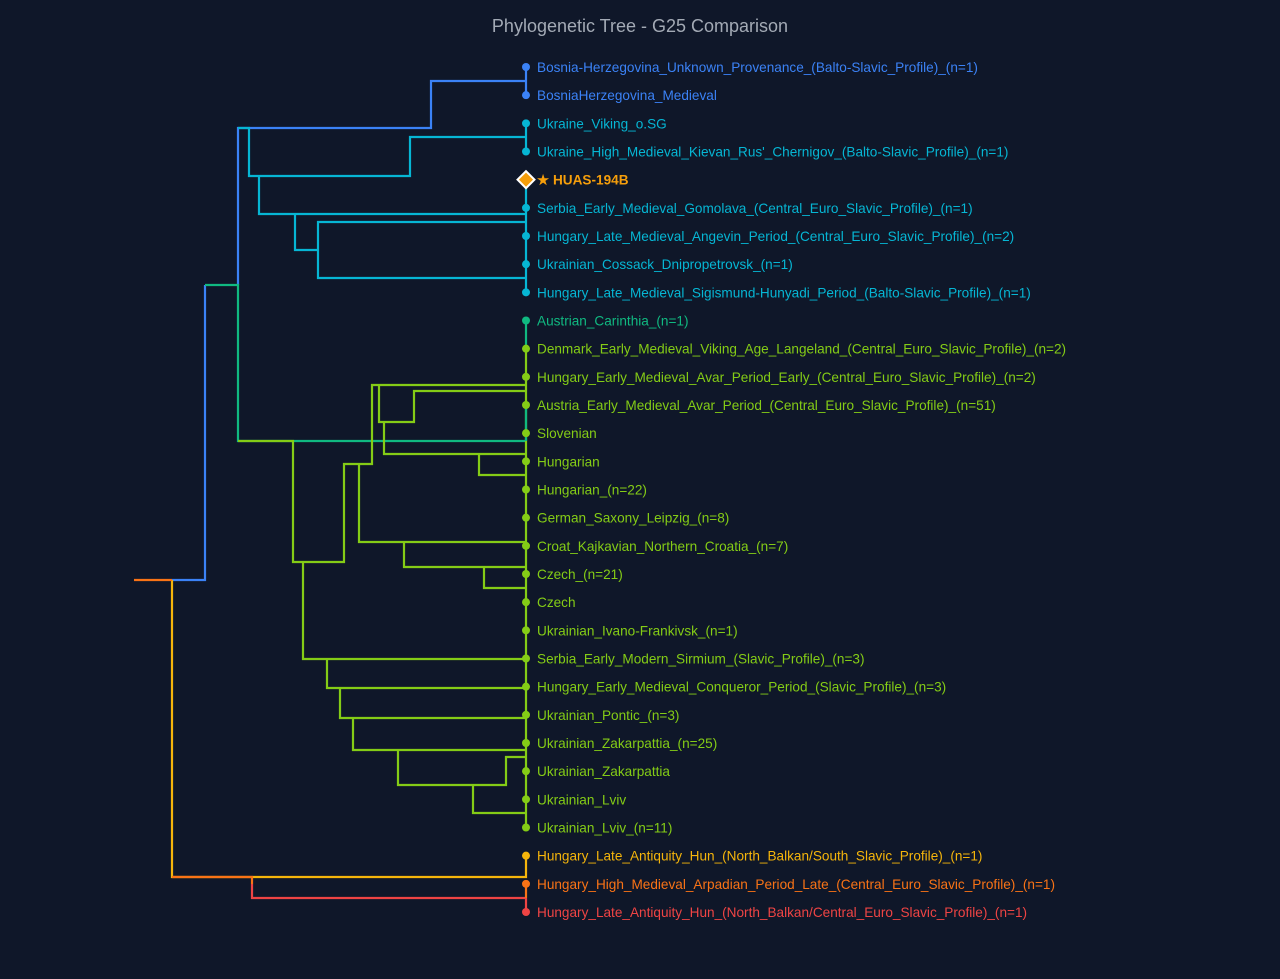 This screenshot has width=1280, height=979. What do you see at coordinates (592, 490) in the screenshot?
I see `leaf-label: Hungarian_(n=22)` at bounding box center [592, 490].